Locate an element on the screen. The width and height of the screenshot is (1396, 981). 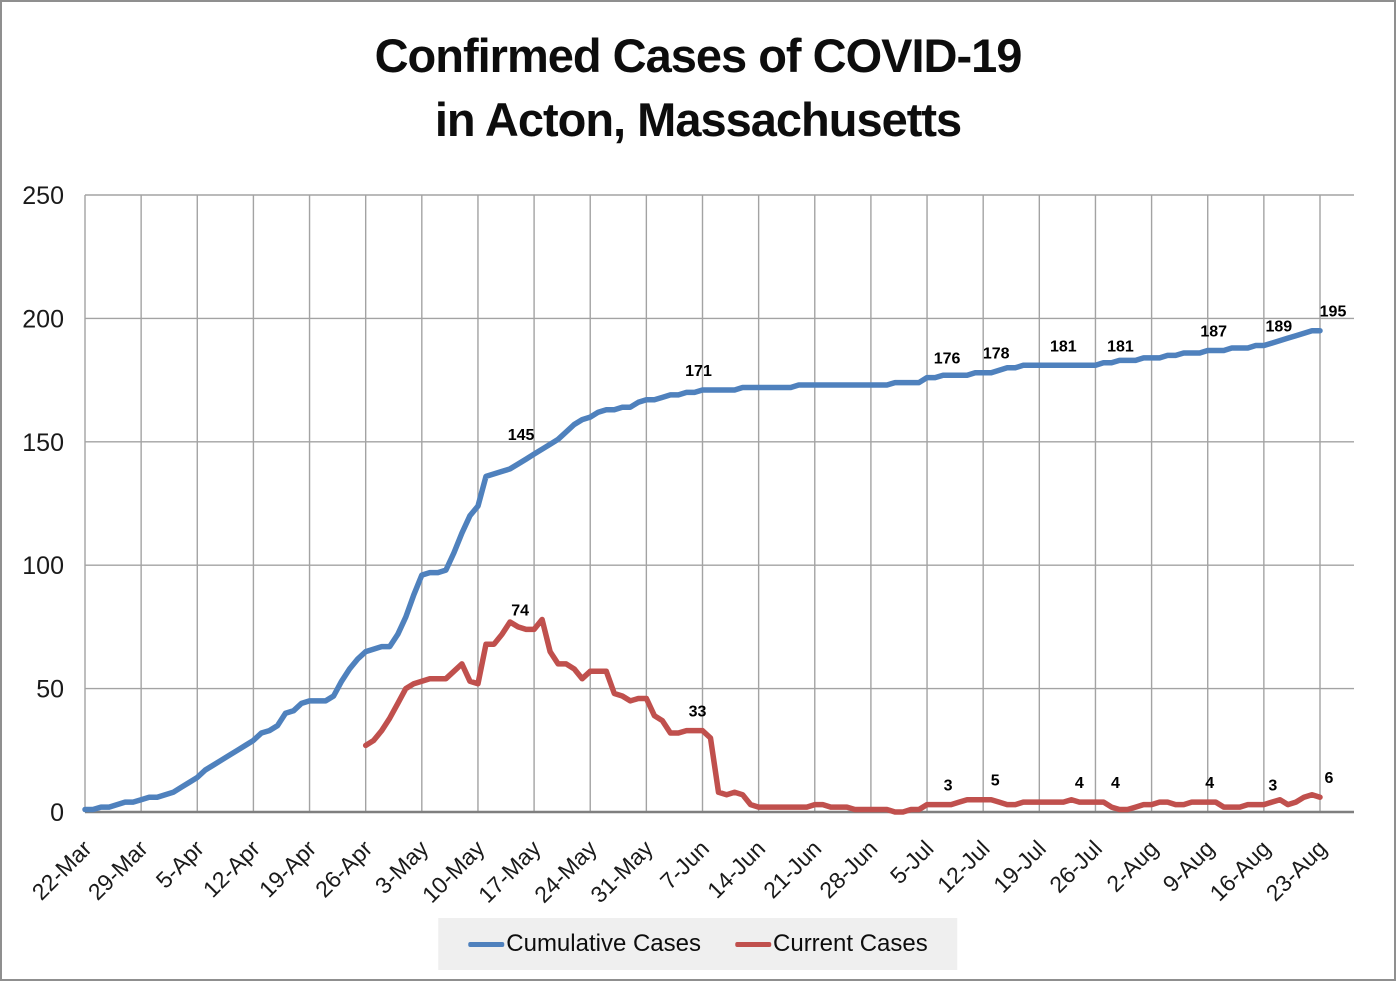
data-label: 195 is located at coordinates (1333, 312).